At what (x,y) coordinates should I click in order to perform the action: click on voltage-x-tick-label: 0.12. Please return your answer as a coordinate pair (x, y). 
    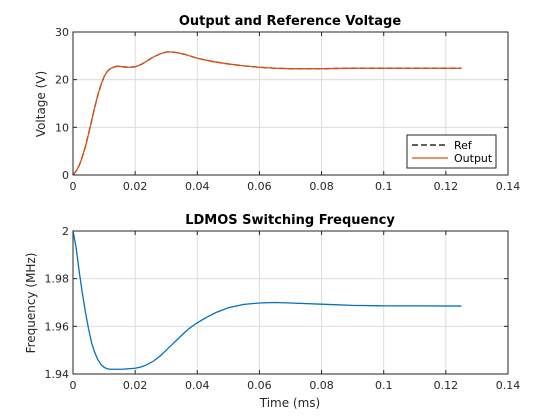
    Looking at the image, I should click on (446, 186).